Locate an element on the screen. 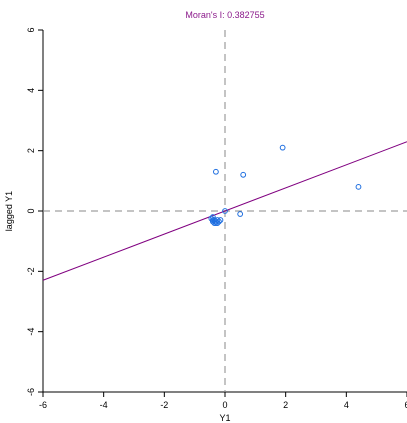 The width and height of the screenshot is (407, 423). x-tick-label: 4 is located at coordinates (346, 405).